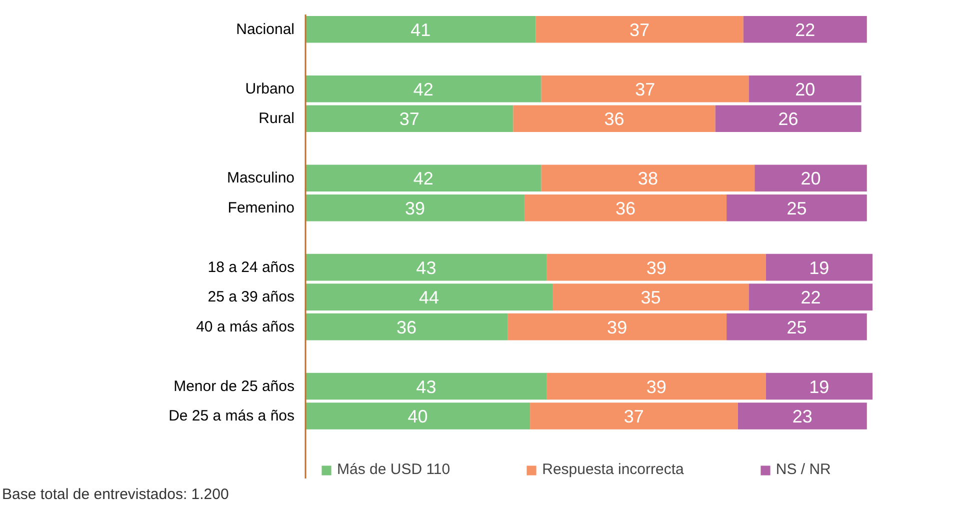 The width and height of the screenshot is (967, 511). What do you see at coordinates (261, 207) in the screenshot?
I see `y-tick-label: Femenino` at bounding box center [261, 207].